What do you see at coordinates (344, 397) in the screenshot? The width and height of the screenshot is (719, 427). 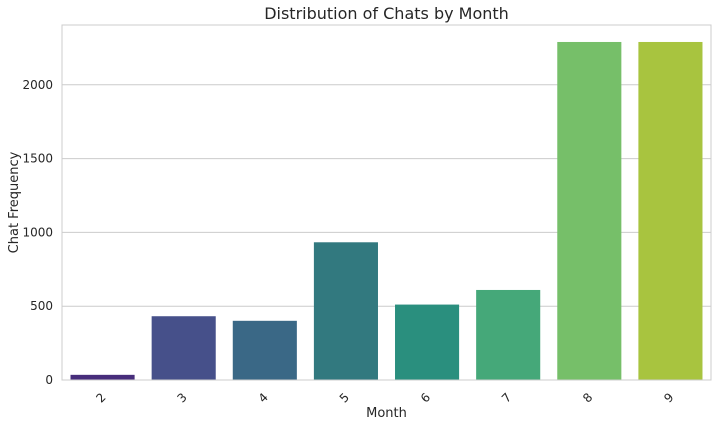 I see `x-tick-label: 5` at bounding box center [344, 397].